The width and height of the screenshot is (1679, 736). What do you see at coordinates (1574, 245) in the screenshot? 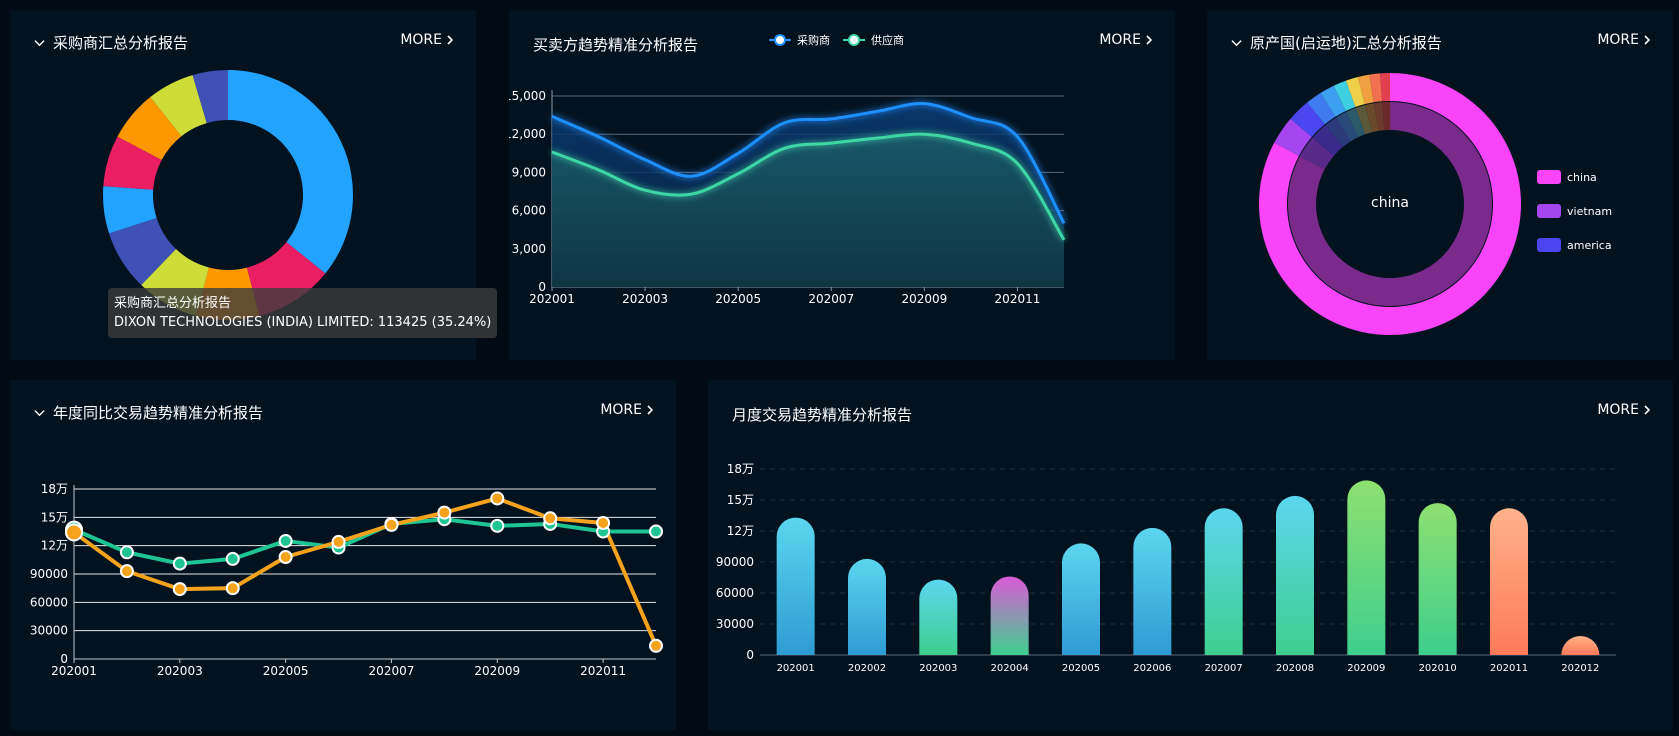
I see `legend-item-america: america` at bounding box center [1574, 245].